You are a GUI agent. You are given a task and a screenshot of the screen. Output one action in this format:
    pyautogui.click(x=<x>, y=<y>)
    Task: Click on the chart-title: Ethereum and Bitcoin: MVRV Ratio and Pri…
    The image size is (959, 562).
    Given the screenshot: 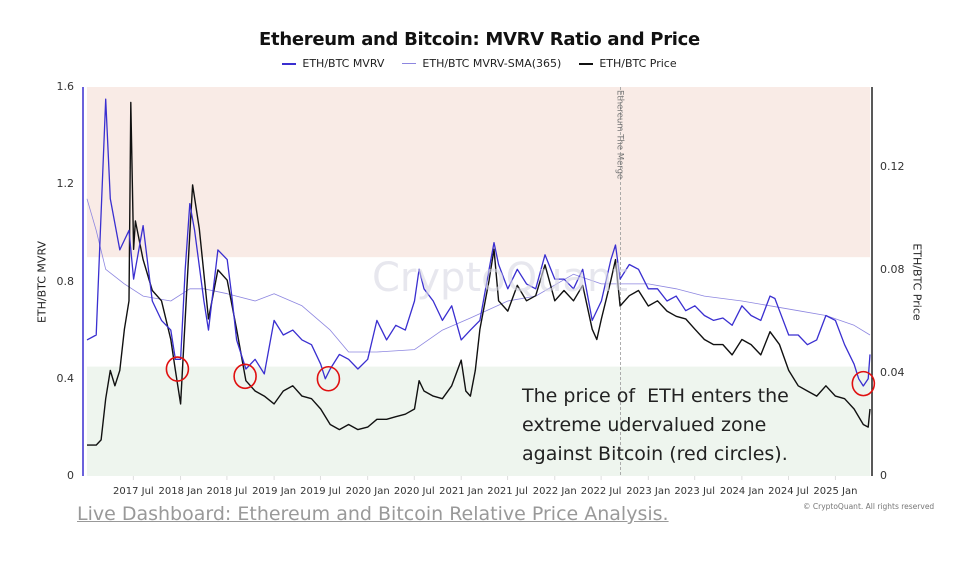 What is the action you would take?
    pyautogui.click(x=479, y=39)
    